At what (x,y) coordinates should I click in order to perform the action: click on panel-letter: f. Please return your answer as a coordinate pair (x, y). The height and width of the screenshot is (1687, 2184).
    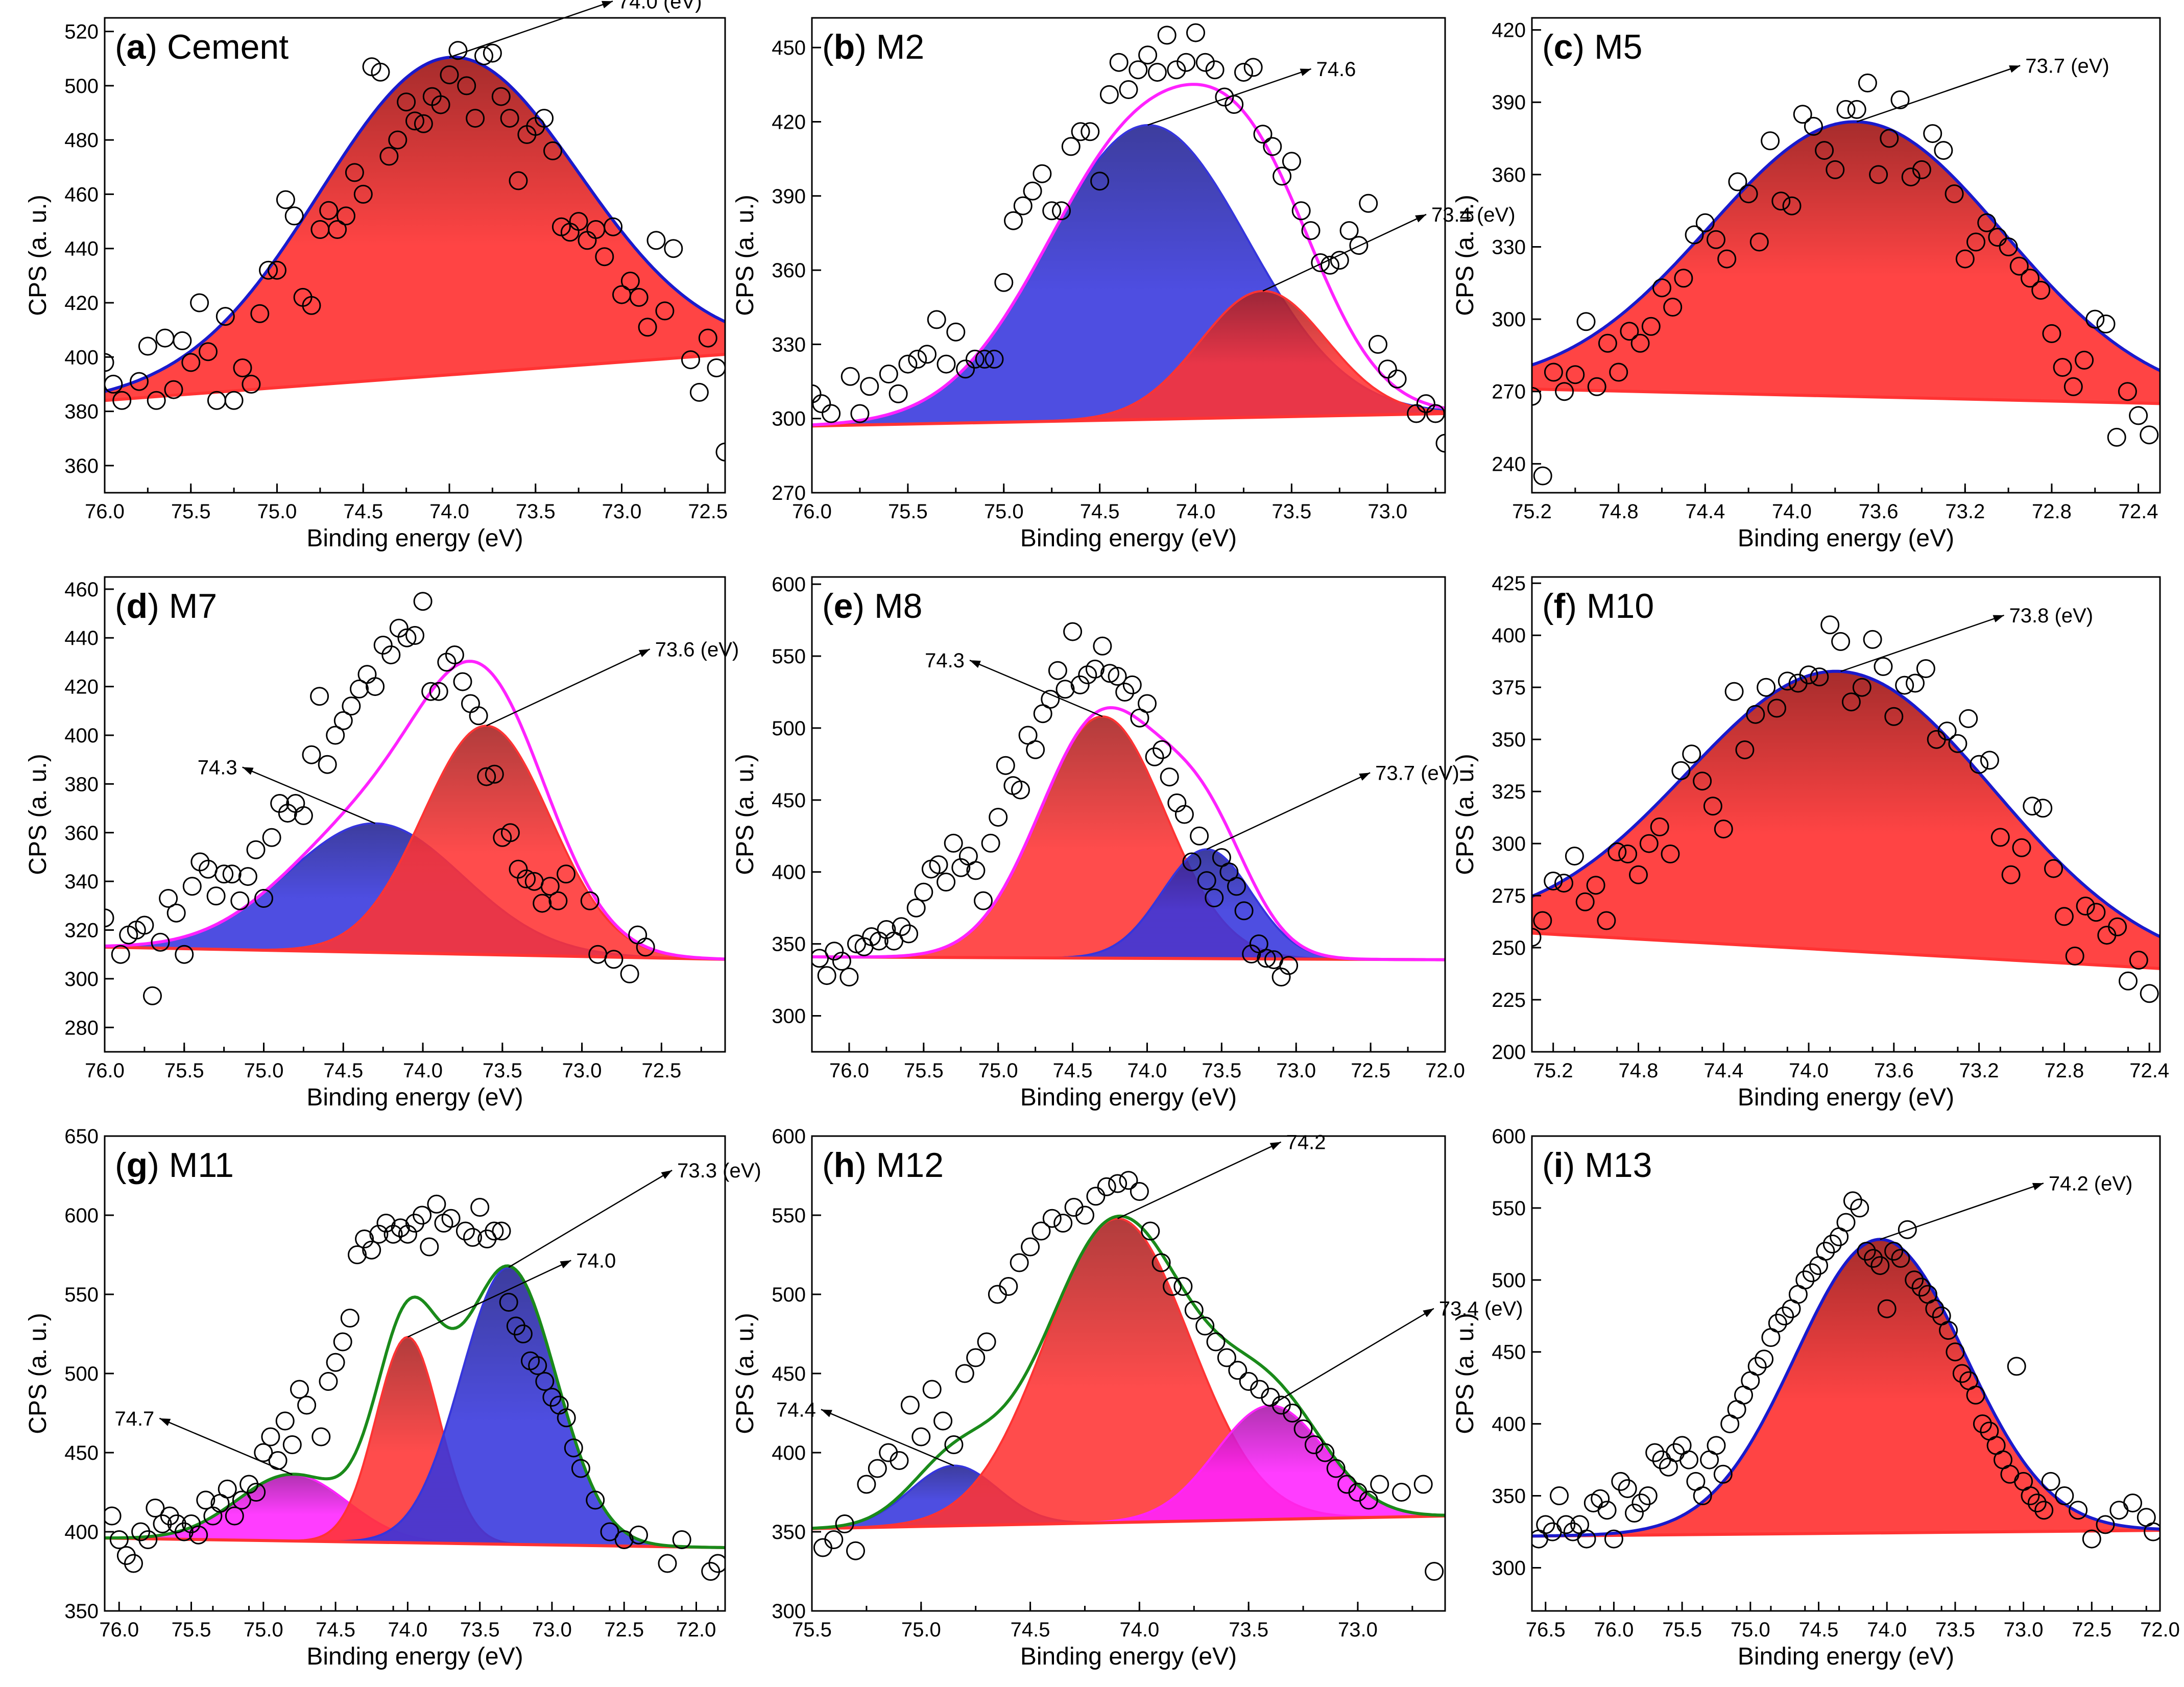
    Looking at the image, I should click on (1560, 606).